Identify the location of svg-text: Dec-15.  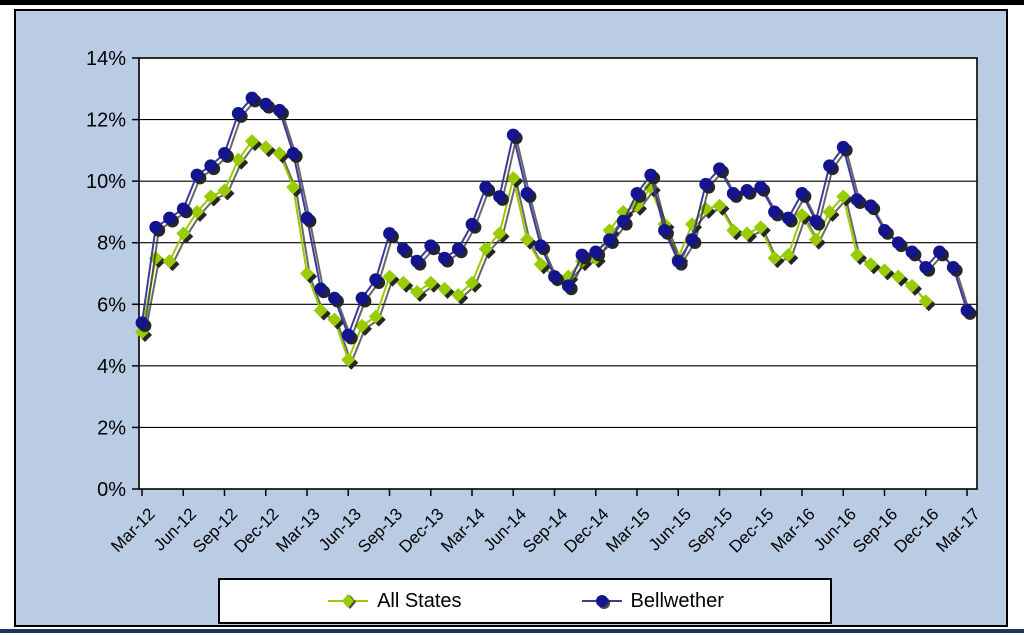
(751, 530).